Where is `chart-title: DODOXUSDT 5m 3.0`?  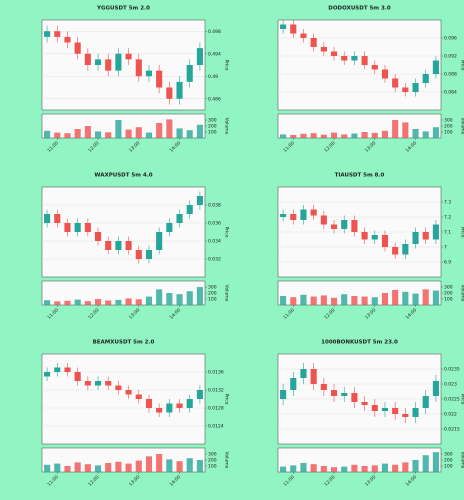 chart-title: DODOXUSDT 5m 3.0 is located at coordinates (359, 9).